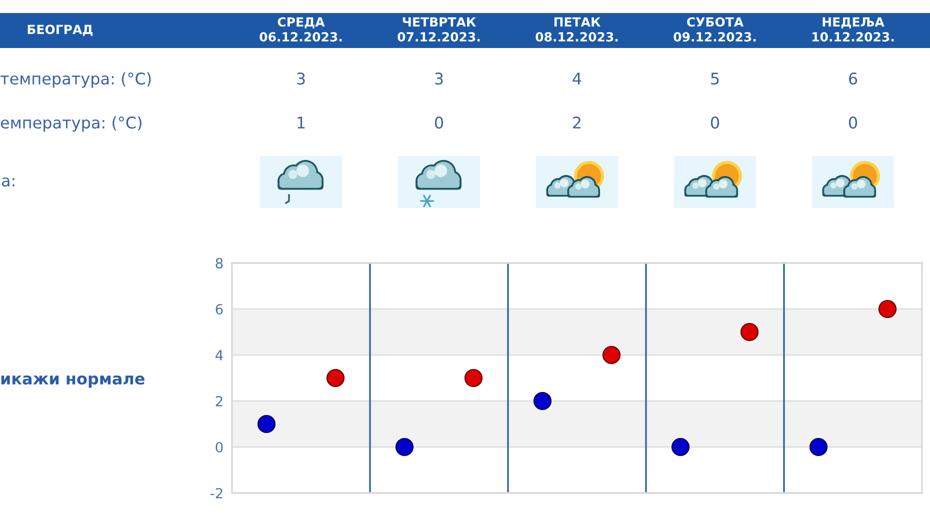  I want to click on y-tick-label: 6, so click(219, 309).